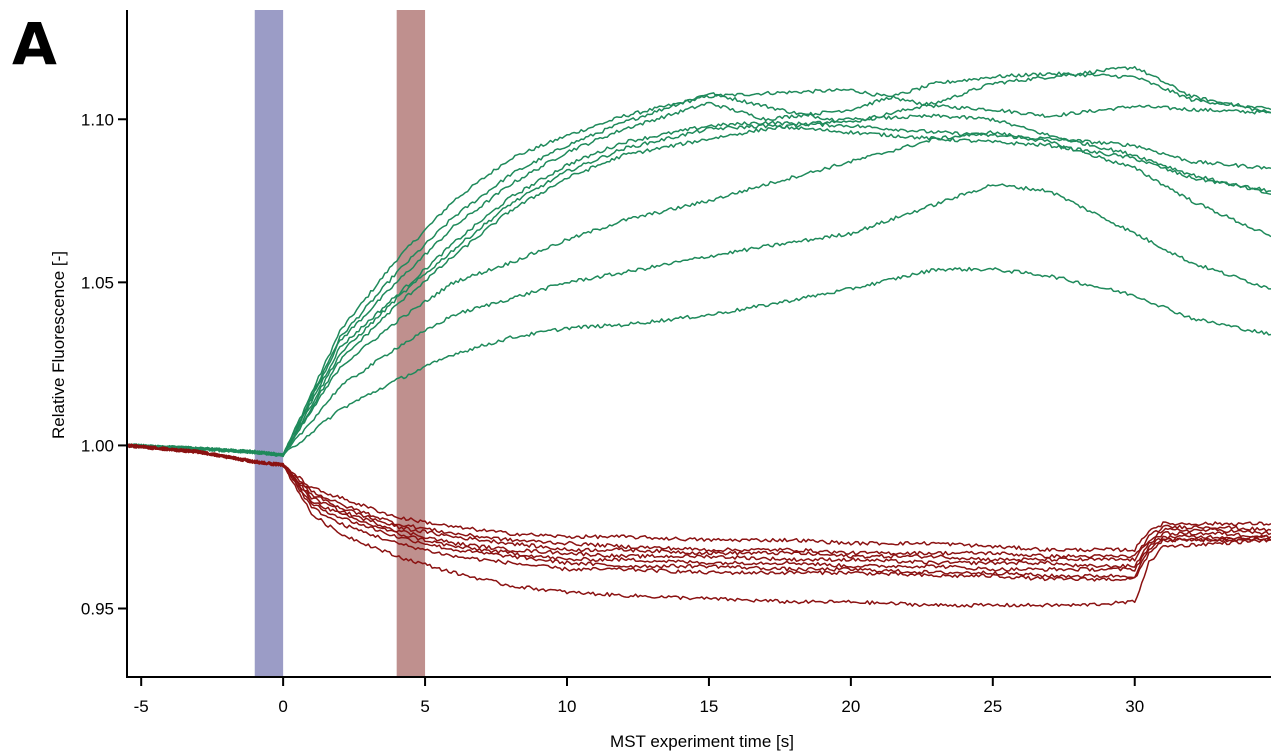 This screenshot has width=1271, height=753. Describe the element at coordinates (340, 343) in the screenshot. I see `shaded-regions` at that location.